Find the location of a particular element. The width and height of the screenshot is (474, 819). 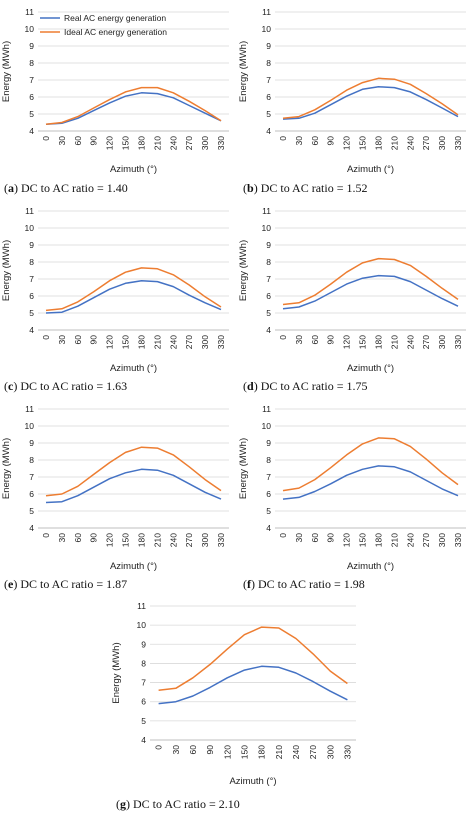

caption-text-f: DC to AC ratio = 1.98 is located at coordinates (310, 584).